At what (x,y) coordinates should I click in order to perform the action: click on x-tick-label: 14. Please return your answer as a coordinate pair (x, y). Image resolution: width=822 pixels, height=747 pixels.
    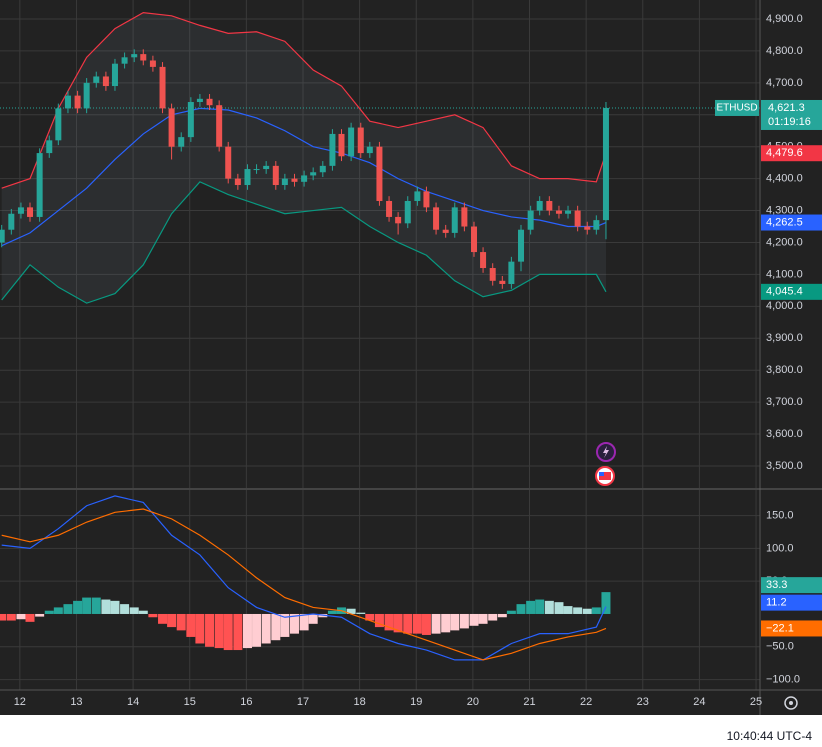
    Looking at the image, I should click on (133, 702).